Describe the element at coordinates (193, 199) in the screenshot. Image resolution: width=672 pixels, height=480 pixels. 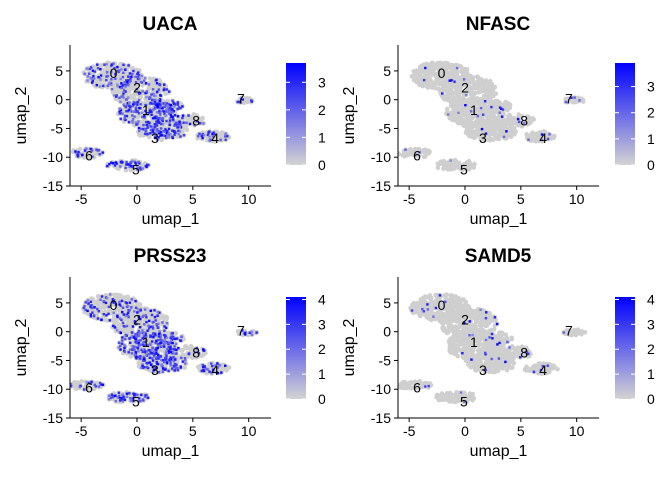
I see `x-tick-label: 5` at that location.